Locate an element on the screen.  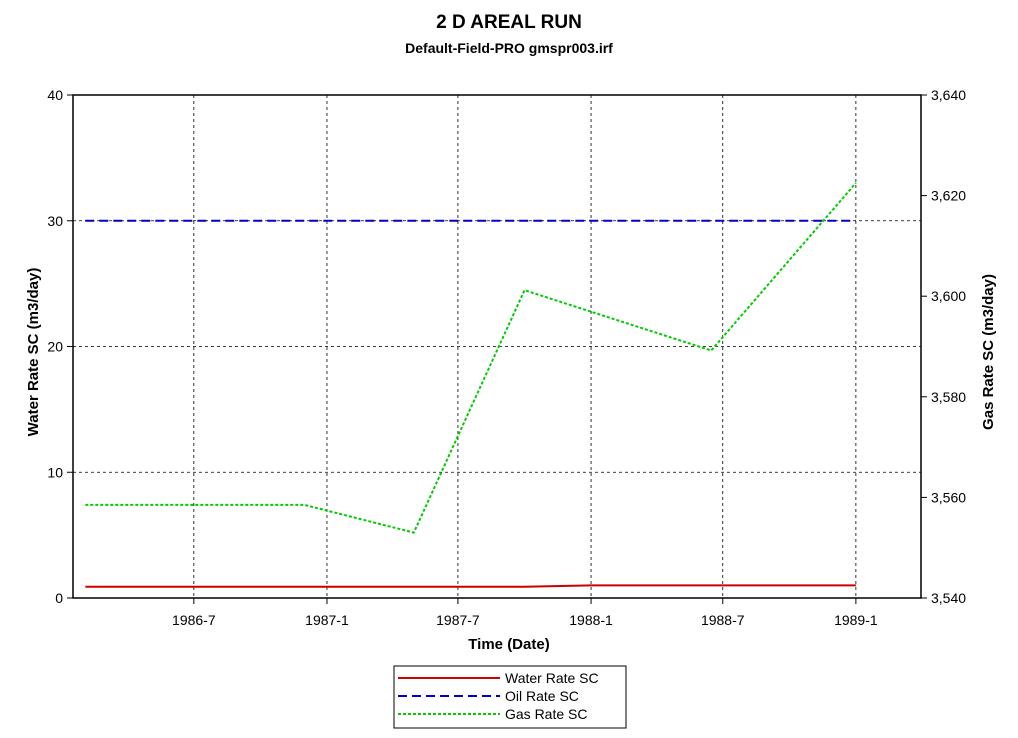
x-tick-label: 1988-1 is located at coordinates (591, 620).